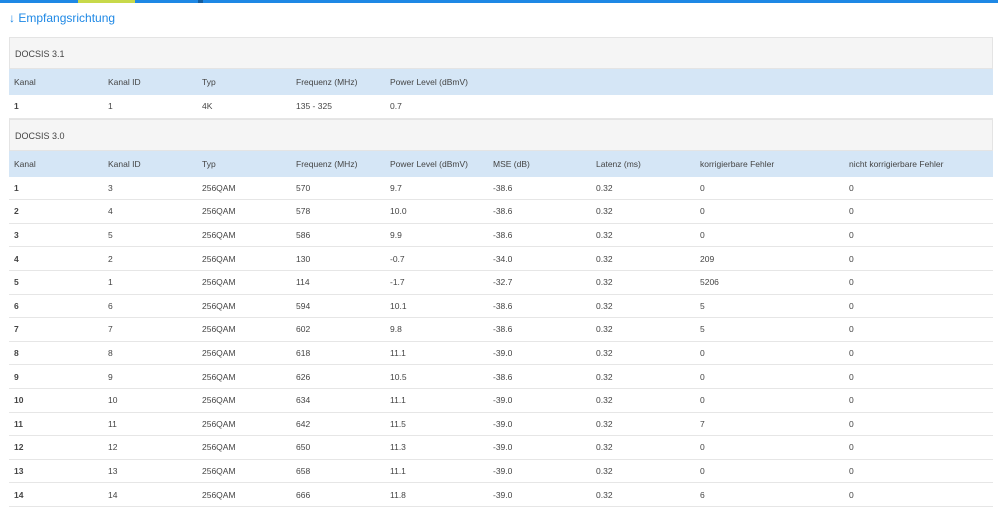 This screenshot has height=507, width=998. Describe the element at coordinates (501, 53) in the screenshot. I see `section-title: DOCSIS 3.1` at that location.